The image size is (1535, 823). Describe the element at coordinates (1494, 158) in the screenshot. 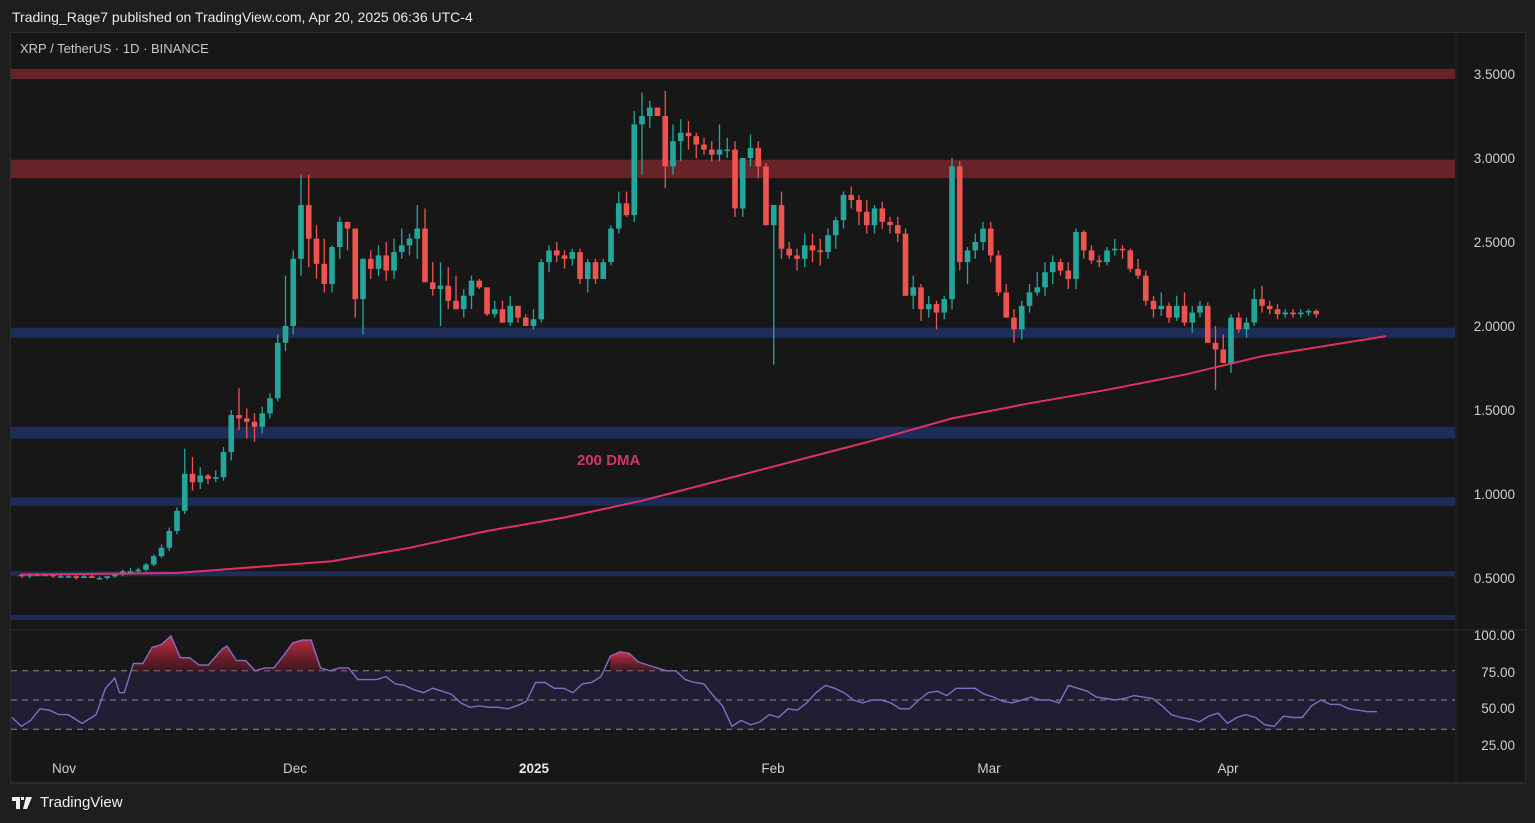

I see `price-axis-label: 3.0000` at that location.